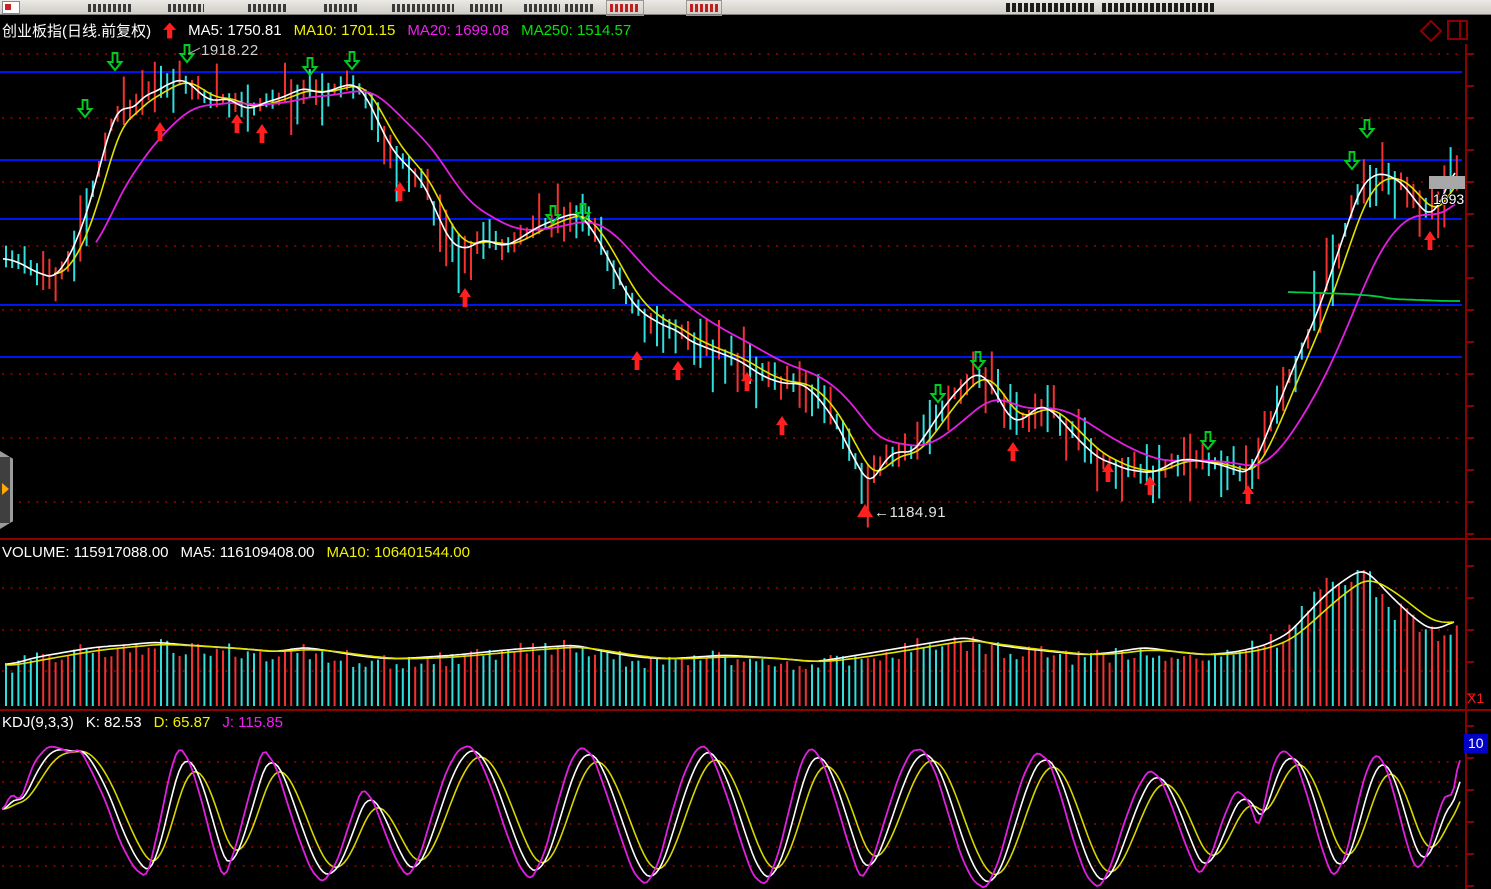 This screenshot has height=889, width=1491. What do you see at coordinates (113, 722) in the screenshot?
I see `kdj-k-value: K: 82.53` at bounding box center [113, 722].